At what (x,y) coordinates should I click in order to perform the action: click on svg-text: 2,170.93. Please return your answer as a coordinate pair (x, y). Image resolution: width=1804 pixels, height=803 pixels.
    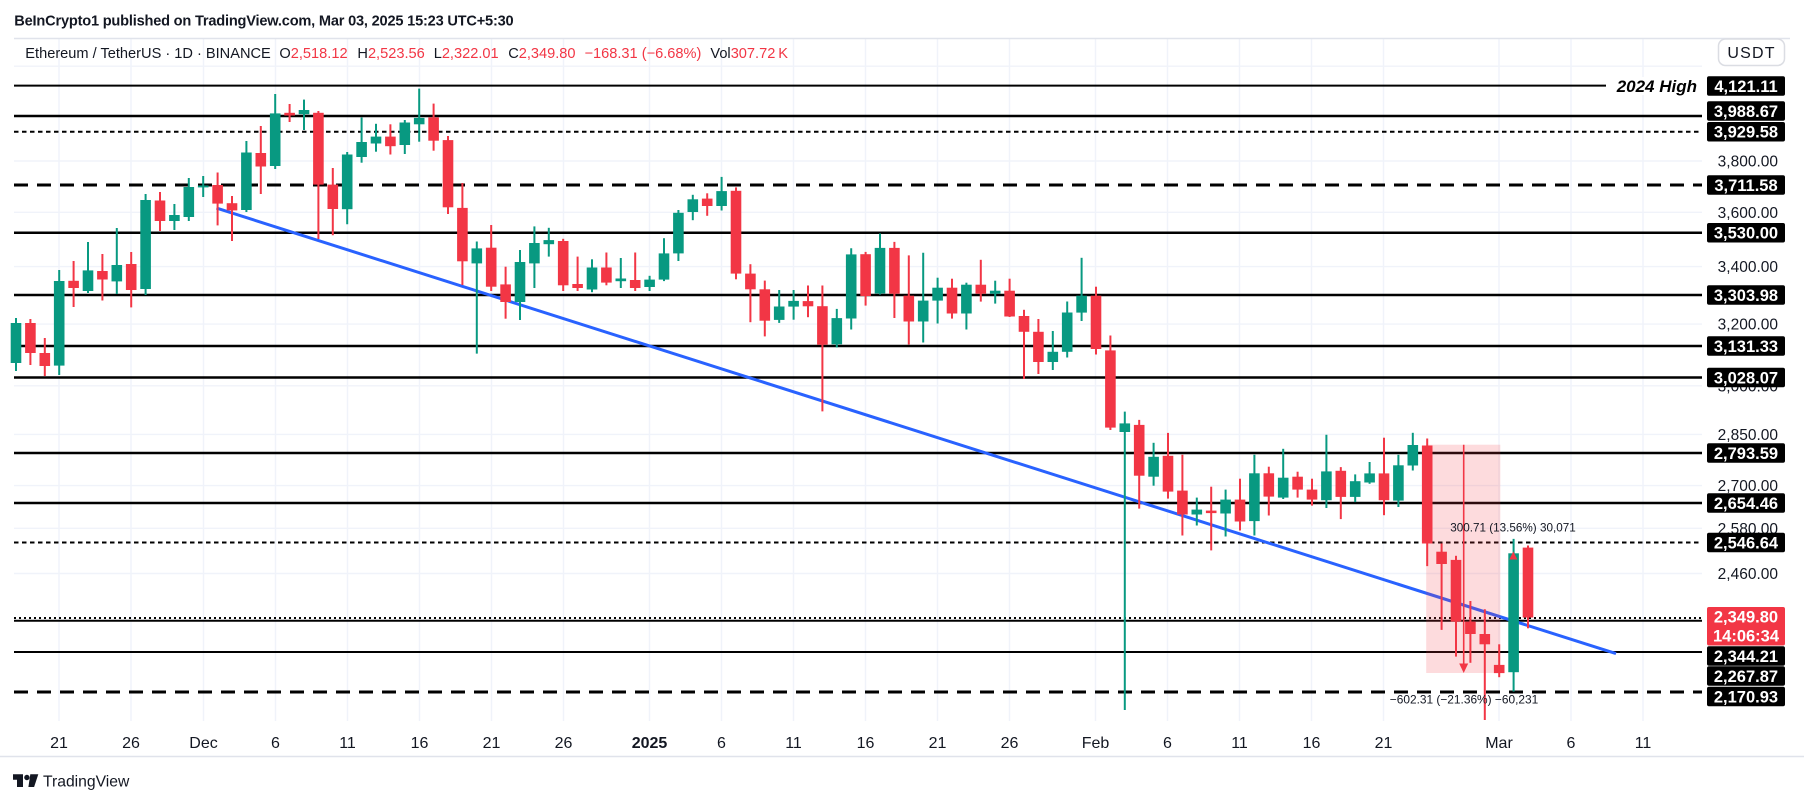
    Looking at the image, I should click on (1746, 697).